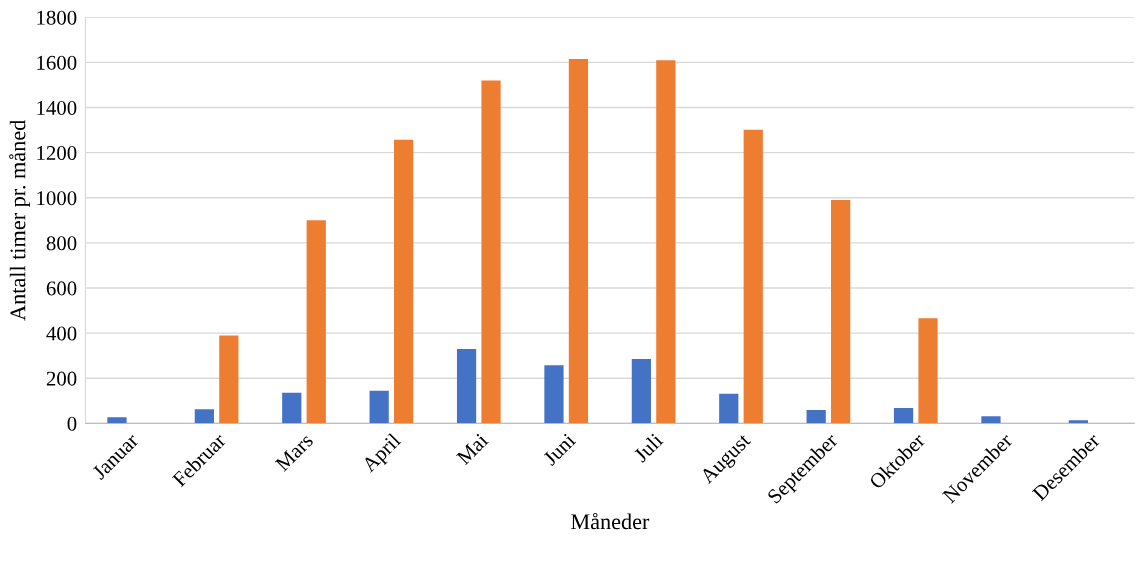 The image size is (1140, 576). I want to click on y-tick-label: 600, so click(61, 288).